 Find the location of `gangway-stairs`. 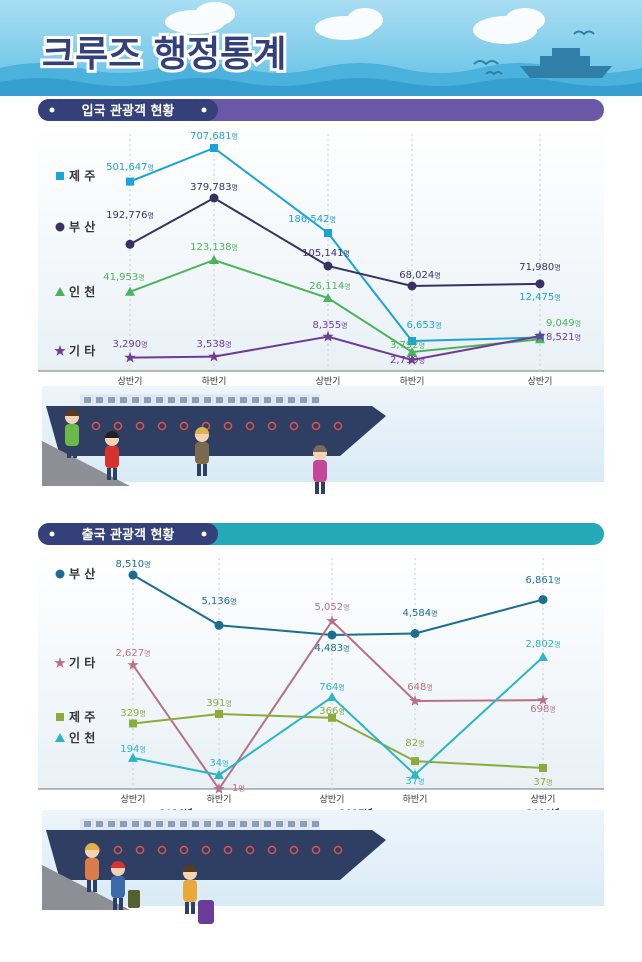

gangway-stairs is located at coordinates (86, 887).